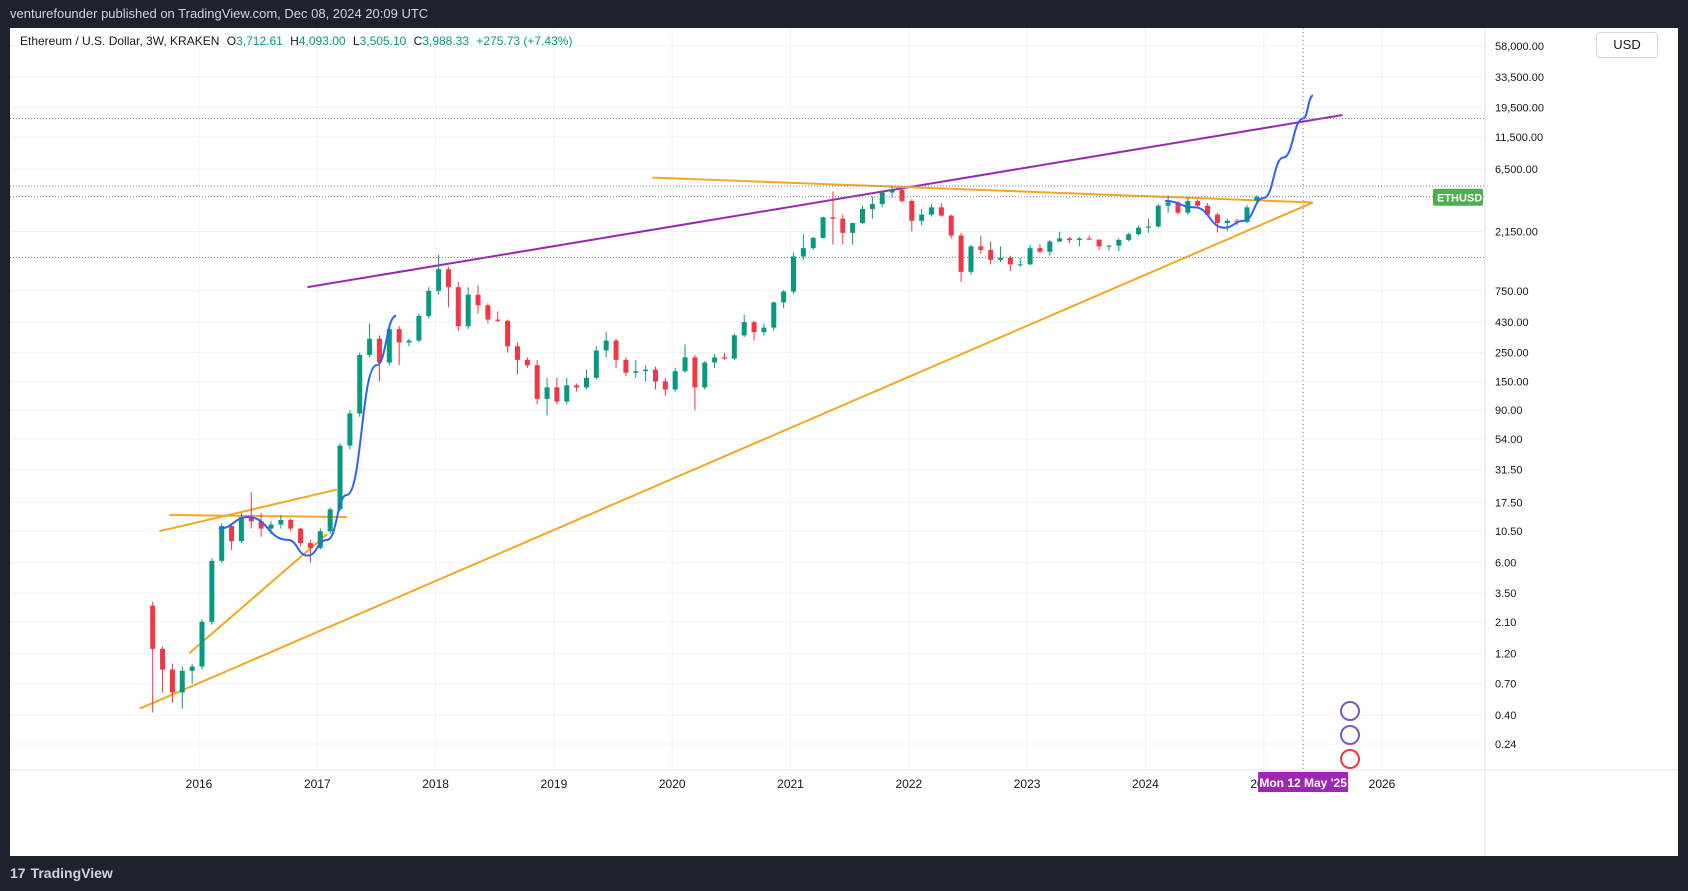  I want to click on open-value: 3,712.61, so click(259, 41).